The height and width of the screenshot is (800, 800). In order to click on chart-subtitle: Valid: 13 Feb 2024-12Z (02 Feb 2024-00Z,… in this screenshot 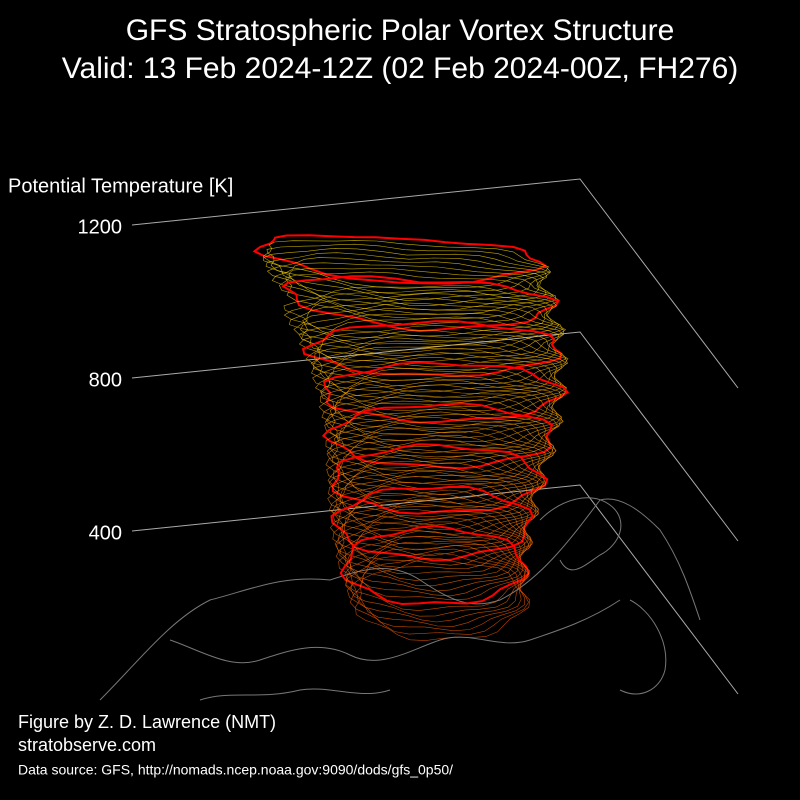, I will do `click(400, 68)`.